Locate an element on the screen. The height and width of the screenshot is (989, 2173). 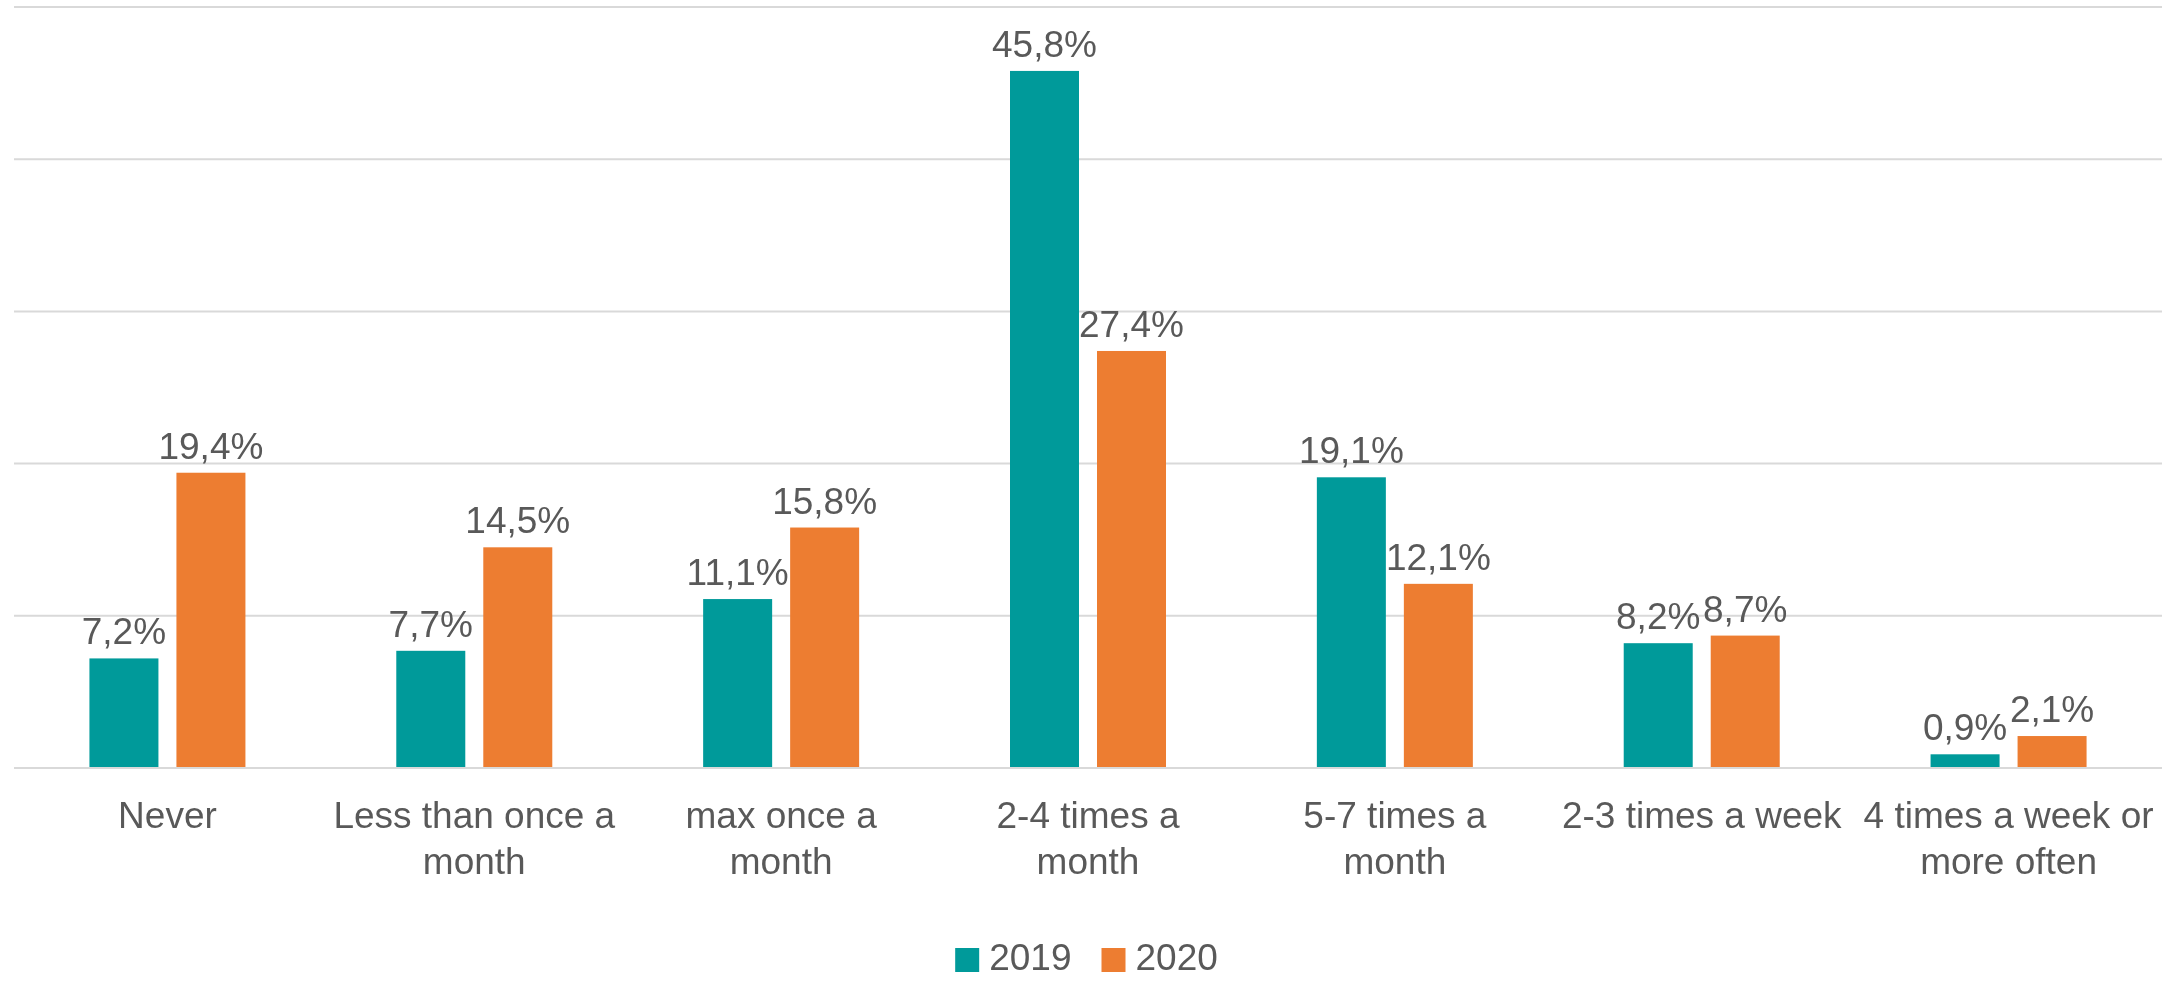
legend-label: 2020 is located at coordinates (1176, 957).